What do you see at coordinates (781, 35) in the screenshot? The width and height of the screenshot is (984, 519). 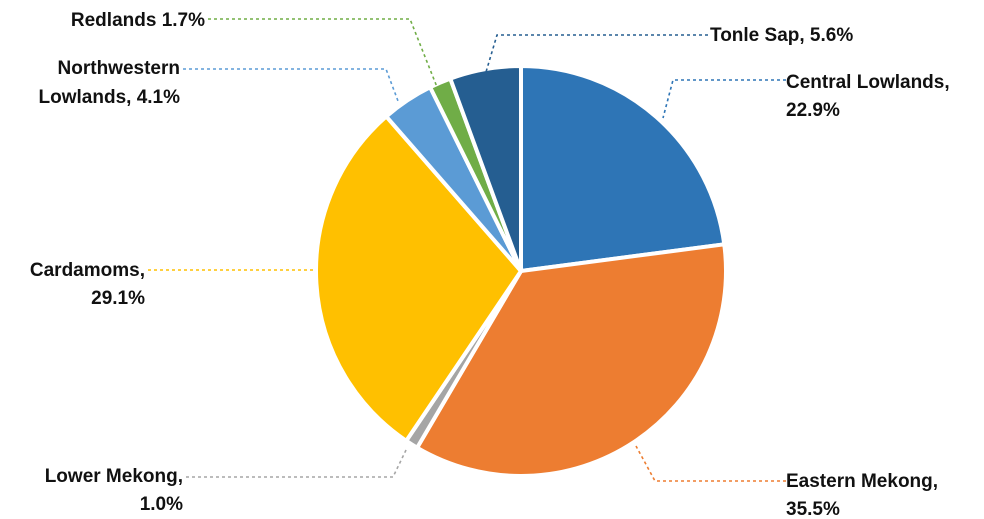 I see `data-label-tonle-sap: Tonle Sap, 5.6%` at bounding box center [781, 35].